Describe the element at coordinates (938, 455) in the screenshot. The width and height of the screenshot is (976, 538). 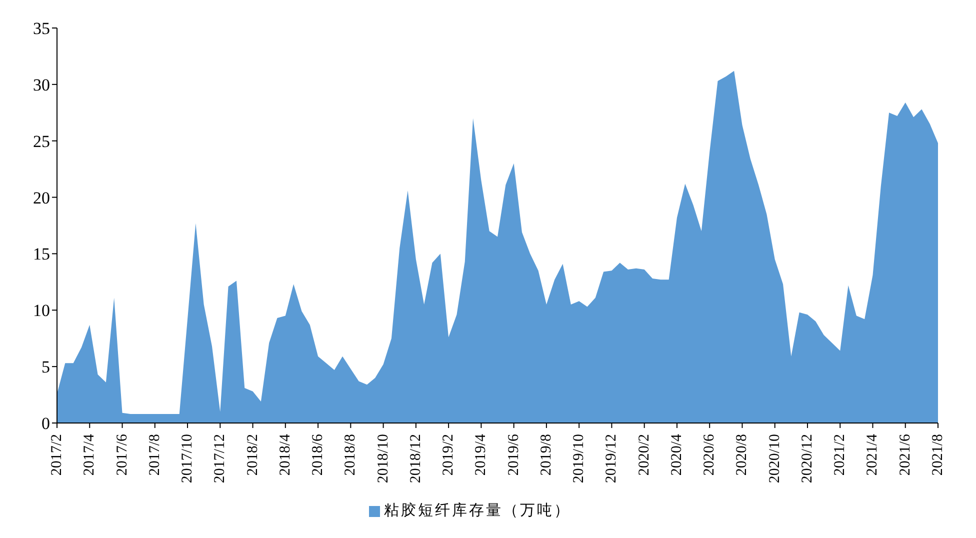
I see `x-tick-label: 2021/8` at that location.